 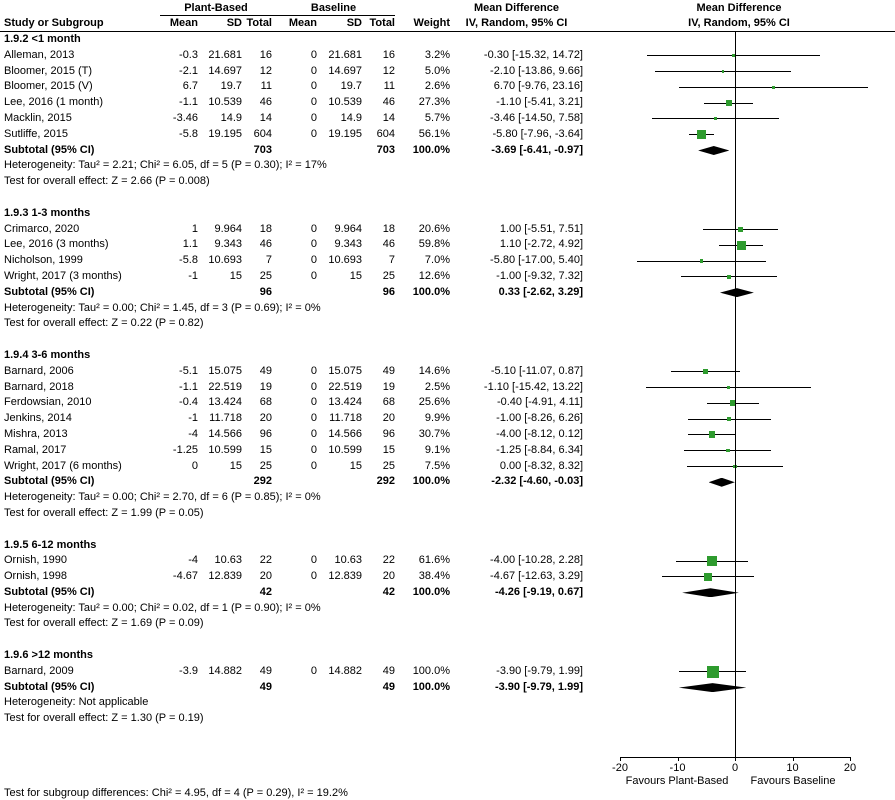 What do you see at coordinates (447, 356) in the screenshot?
I see `subgroup-title-row: 1.9.4 3-6 months` at bounding box center [447, 356].